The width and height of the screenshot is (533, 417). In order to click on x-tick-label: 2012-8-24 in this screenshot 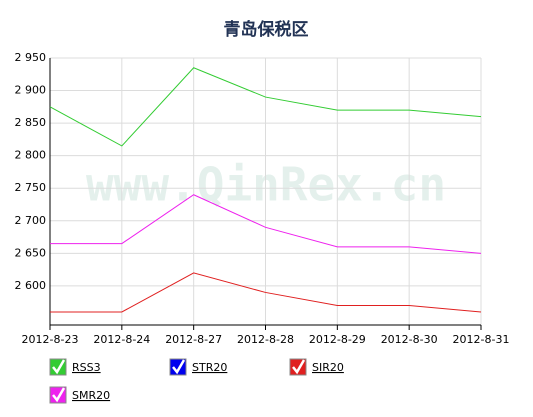, I will do `click(121, 339)`.